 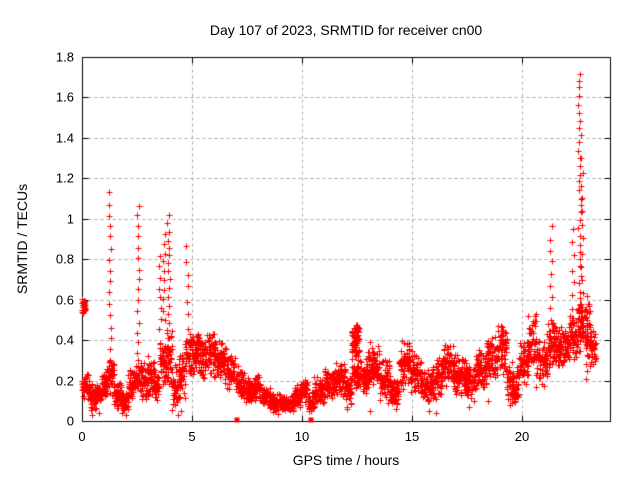 I want to click on y-tick-label: 1.8, so click(x=64, y=57).